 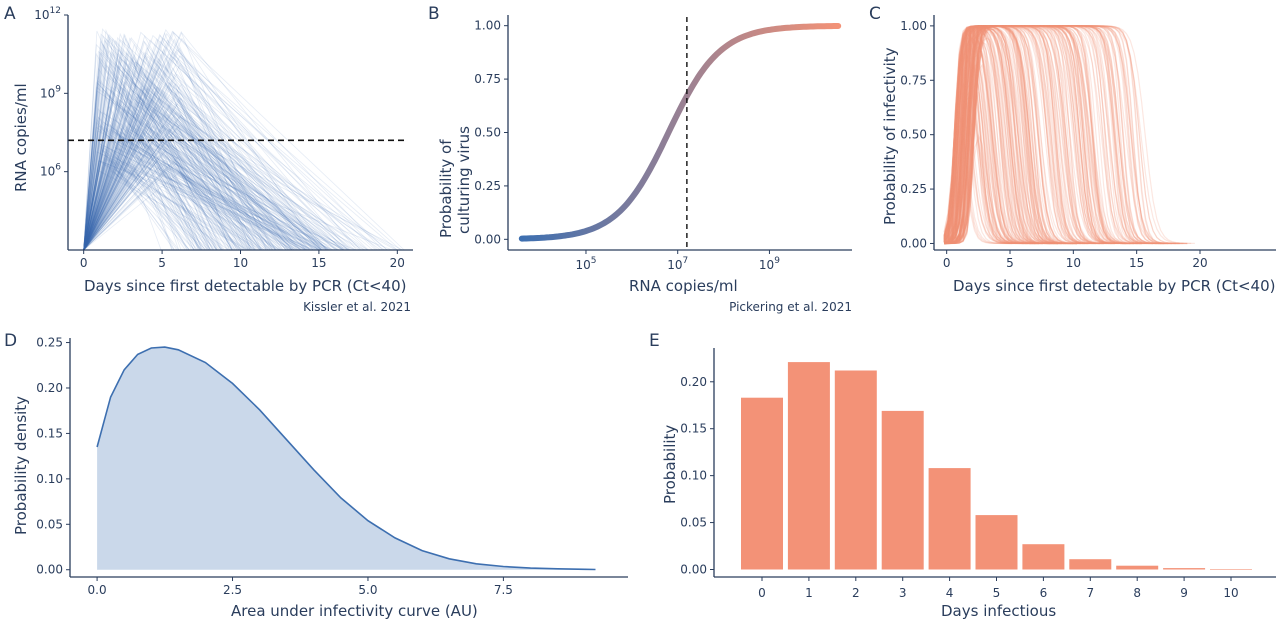 I want to click on y-tick-label: 1.00, so click(x=913, y=26).